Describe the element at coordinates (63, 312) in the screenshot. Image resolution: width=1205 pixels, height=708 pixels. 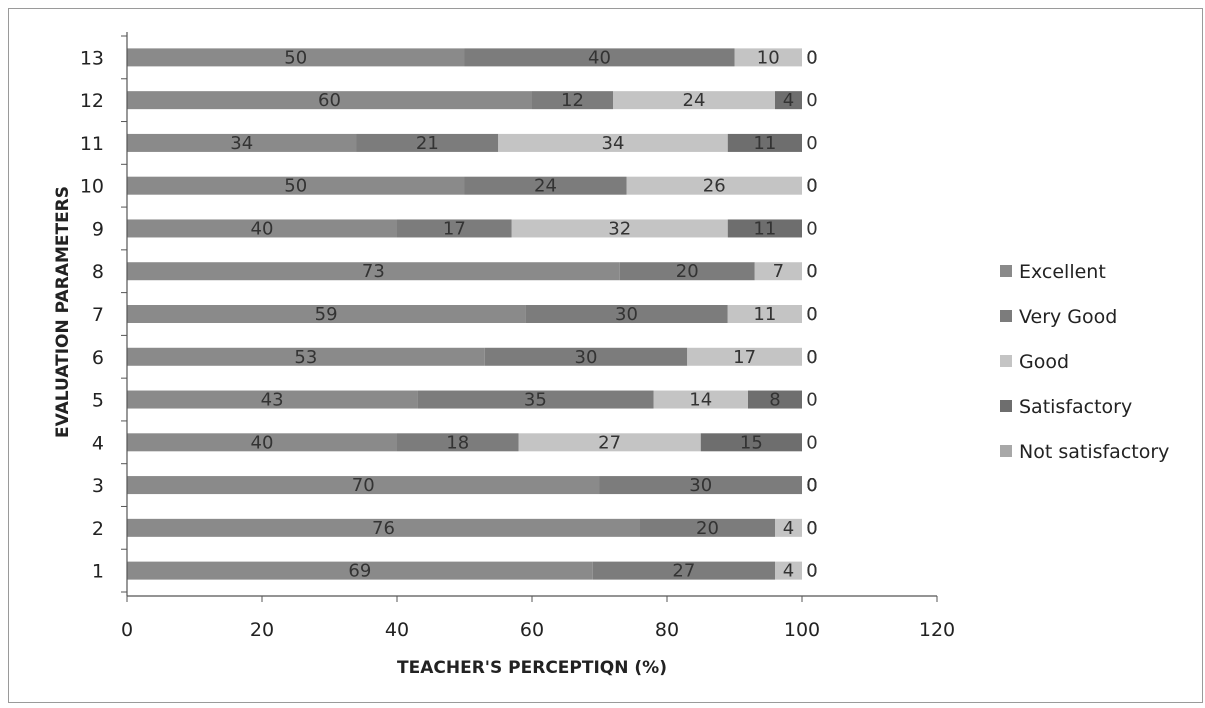
I see `y-axis-title: EVALUATION PARAMETERS` at that location.